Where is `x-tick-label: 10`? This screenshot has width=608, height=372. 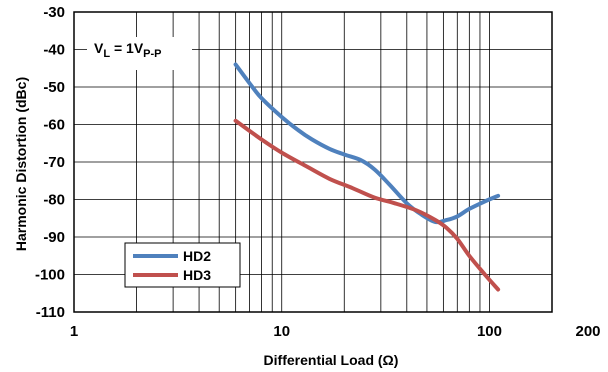 x-tick-label: 10 is located at coordinates (281, 331).